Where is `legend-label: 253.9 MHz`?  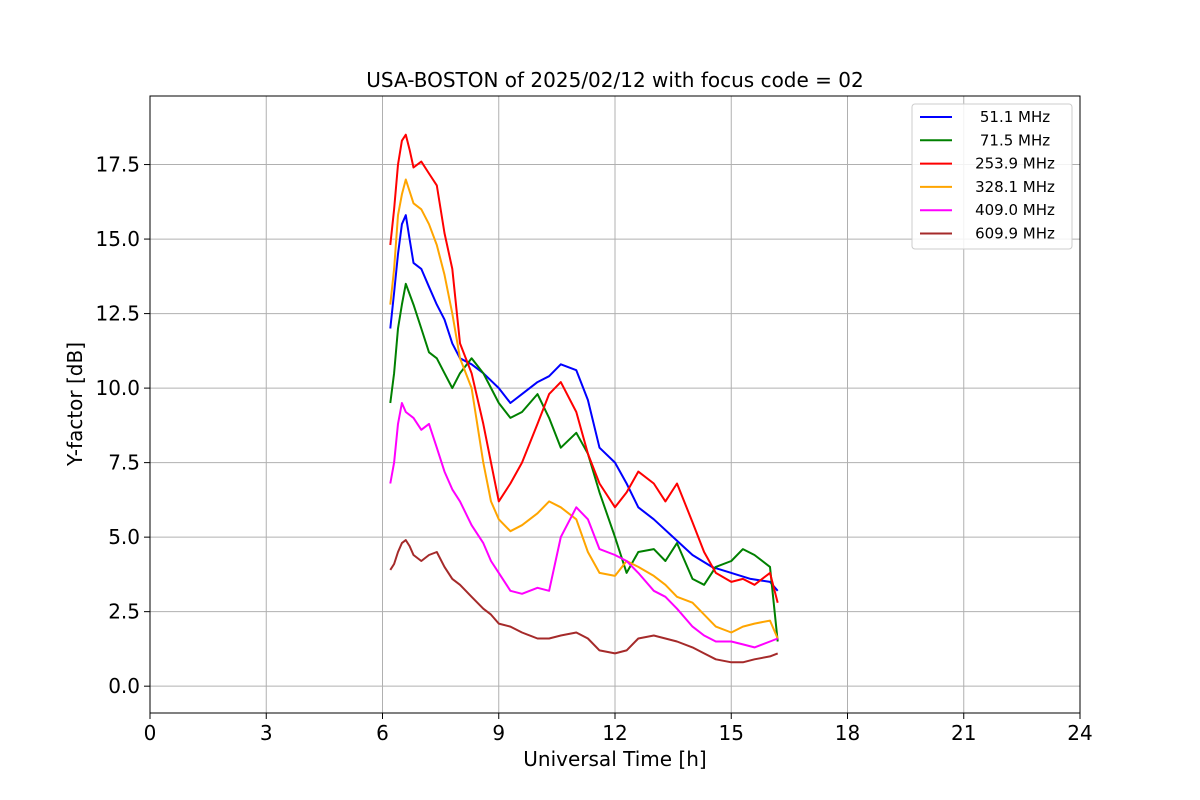
legend-label: 253.9 MHz is located at coordinates (1015, 164).